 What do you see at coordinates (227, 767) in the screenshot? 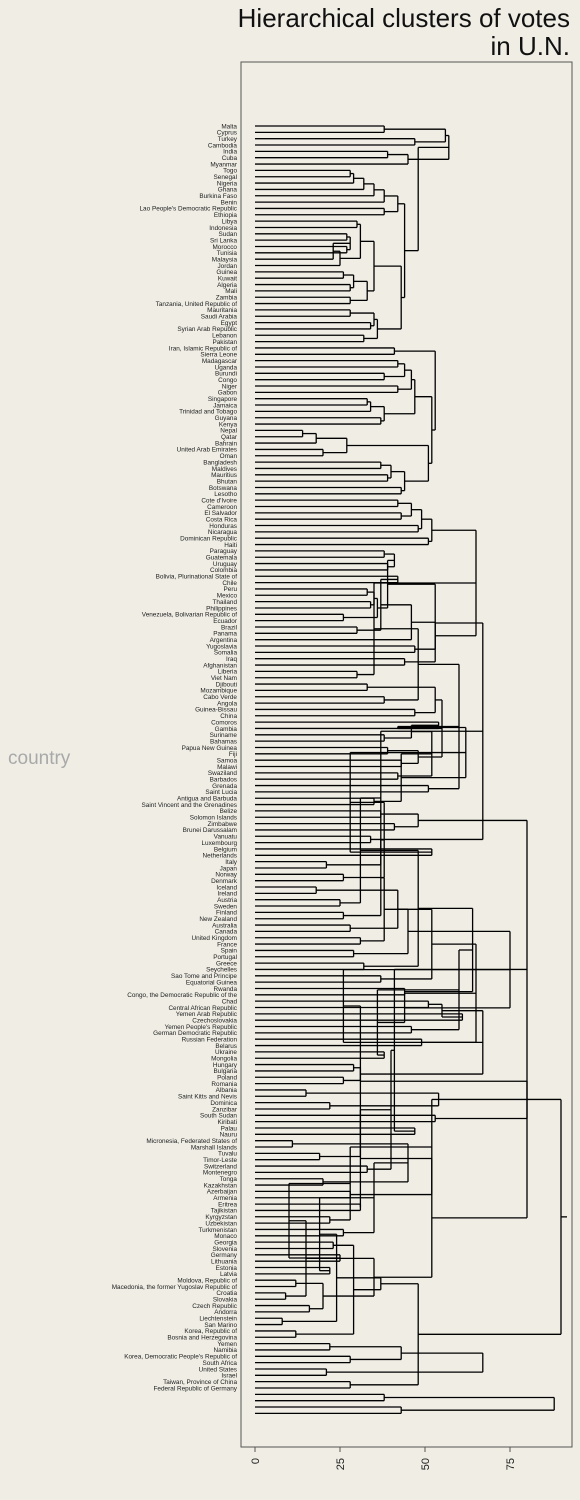
I see `leaf-label: Malawi` at bounding box center [227, 767].